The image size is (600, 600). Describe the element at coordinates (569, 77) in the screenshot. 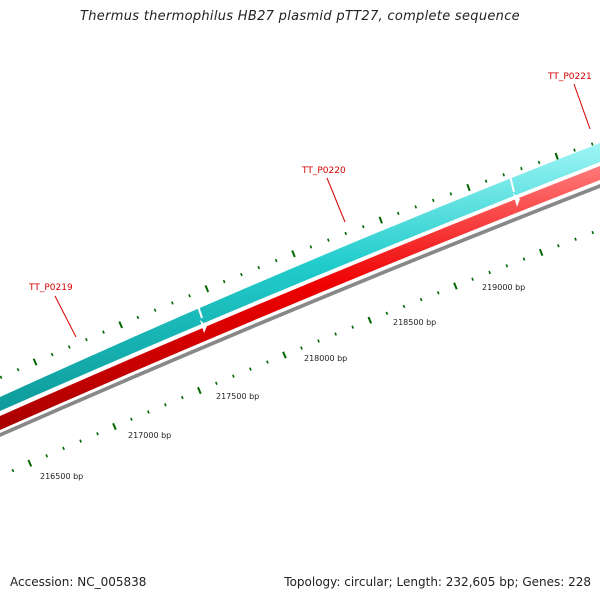

I see `gene-label-tt-p0221: TT_P0221` at that location.